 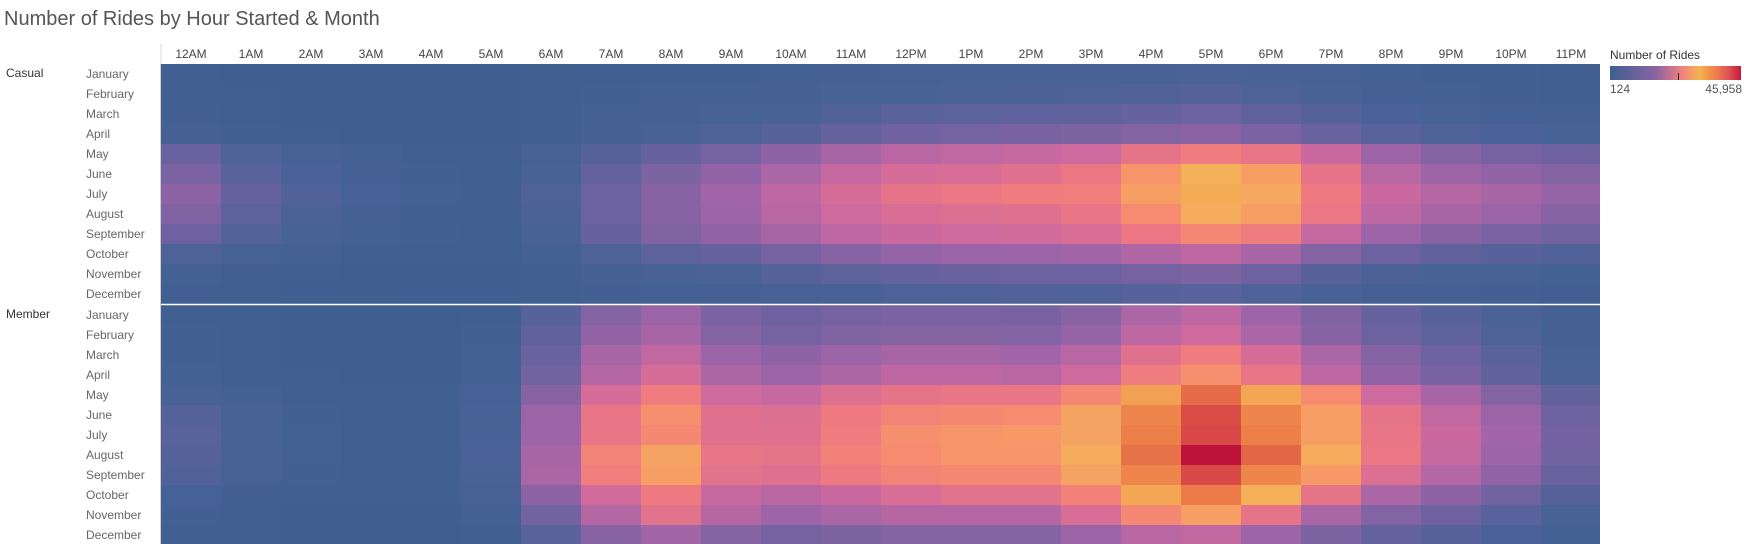 What do you see at coordinates (1510, 54) in the screenshot?
I see `hour-header-label: 10PM` at bounding box center [1510, 54].